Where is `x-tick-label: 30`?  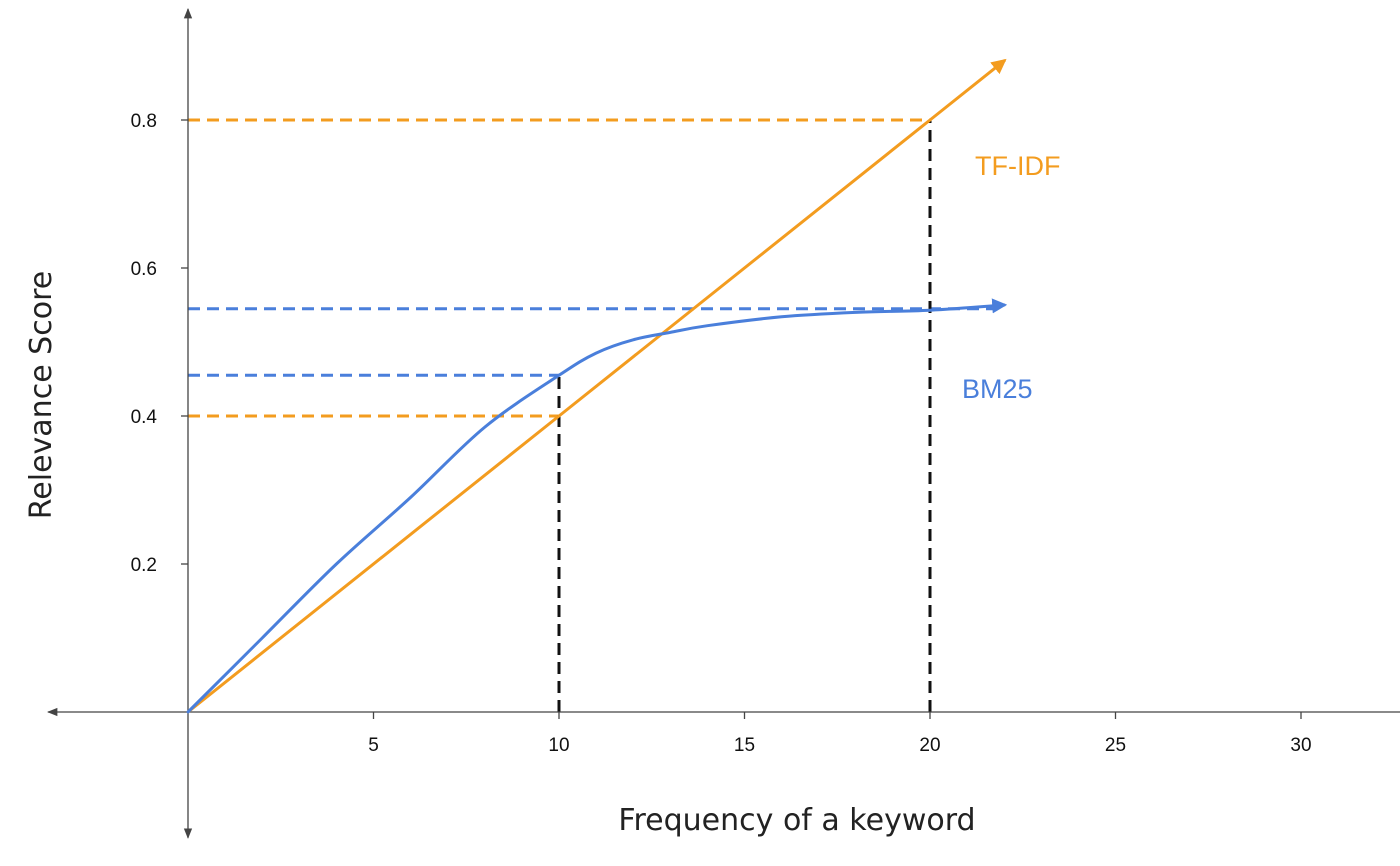 x-tick-label: 30 is located at coordinates (1300, 745).